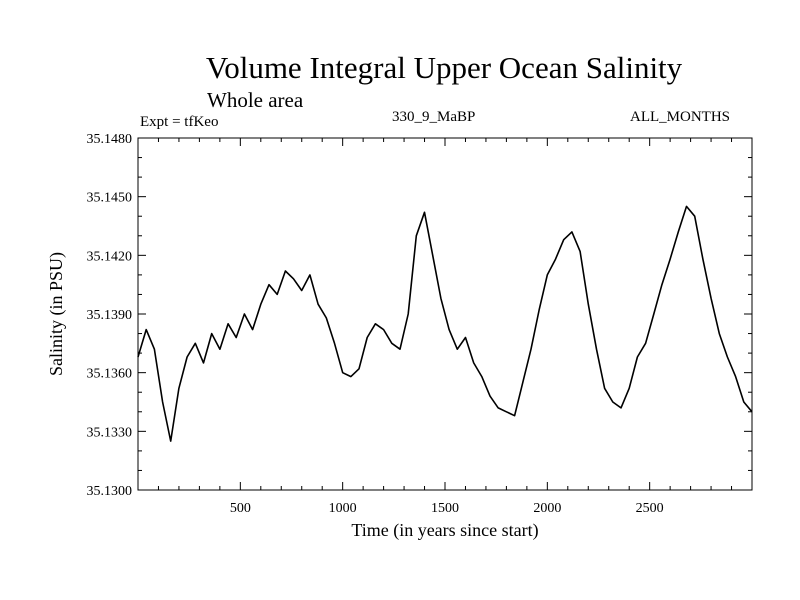  Describe the element at coordinates (110, 315) in the screenshot. I see `y-tick-label: 35.1390` at that location.